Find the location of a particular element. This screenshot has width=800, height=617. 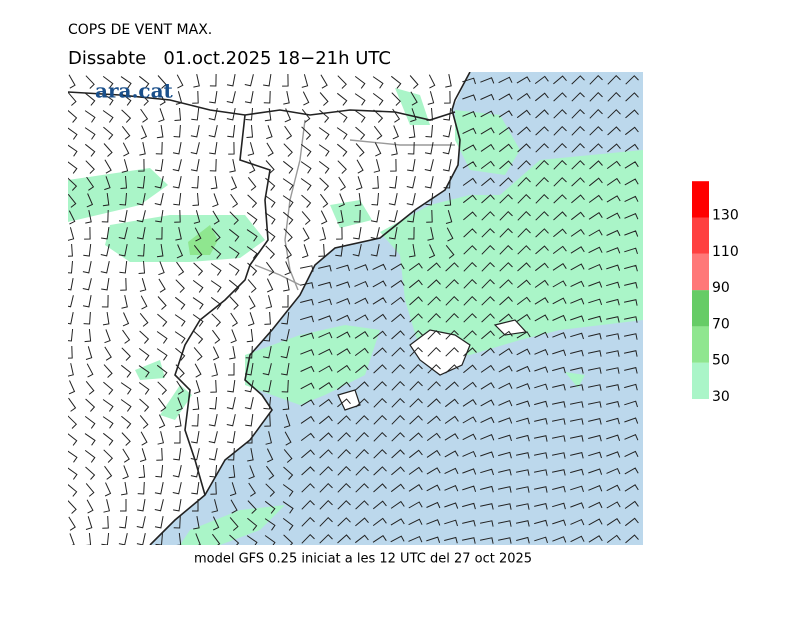

colorbar-label: 30 is located at coordinates (721, 397).